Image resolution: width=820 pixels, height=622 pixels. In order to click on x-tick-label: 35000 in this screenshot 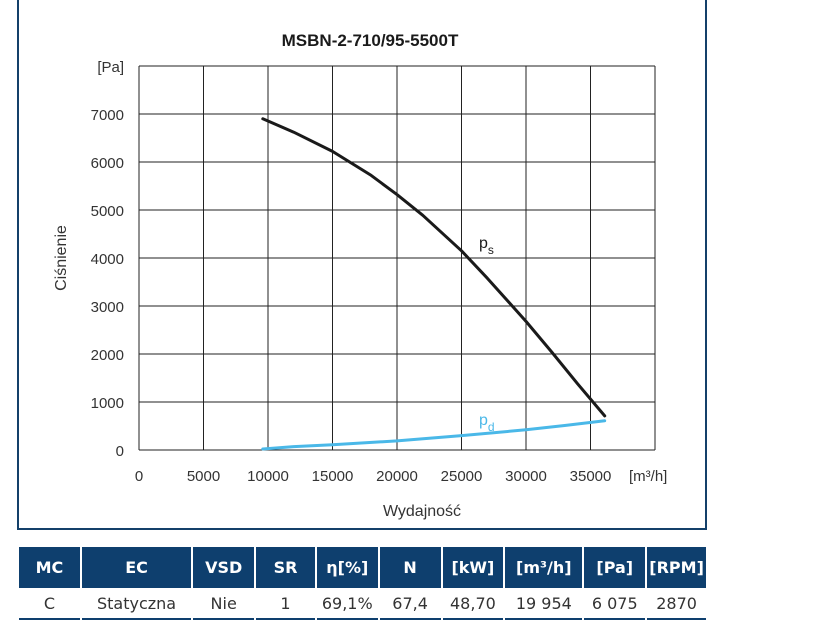, I will do `click(591, 476)`.